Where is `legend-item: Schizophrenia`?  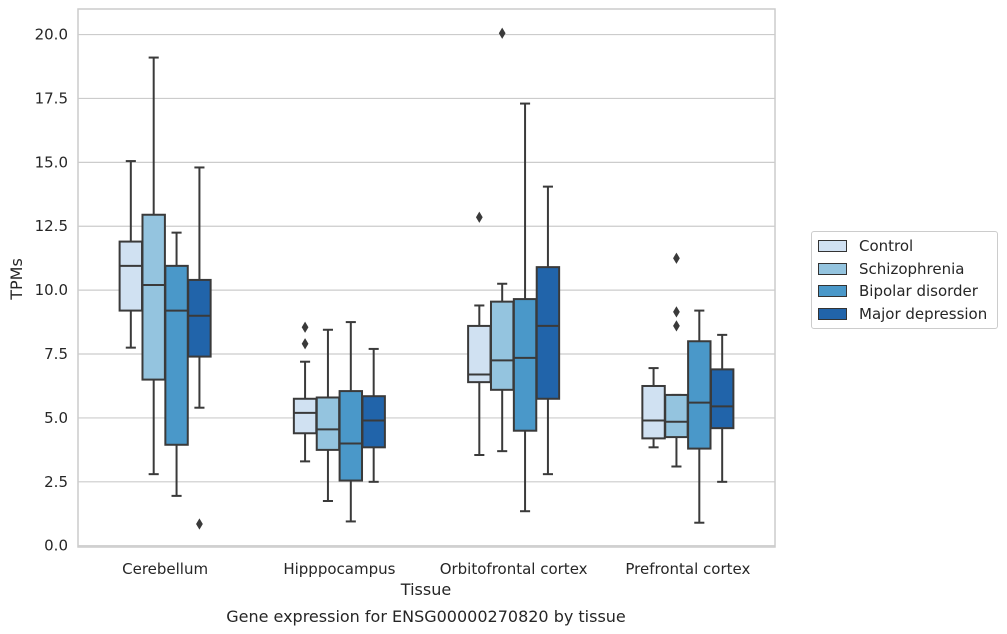
legend-item: Schizophrenia is located at coordinates (904, 269).